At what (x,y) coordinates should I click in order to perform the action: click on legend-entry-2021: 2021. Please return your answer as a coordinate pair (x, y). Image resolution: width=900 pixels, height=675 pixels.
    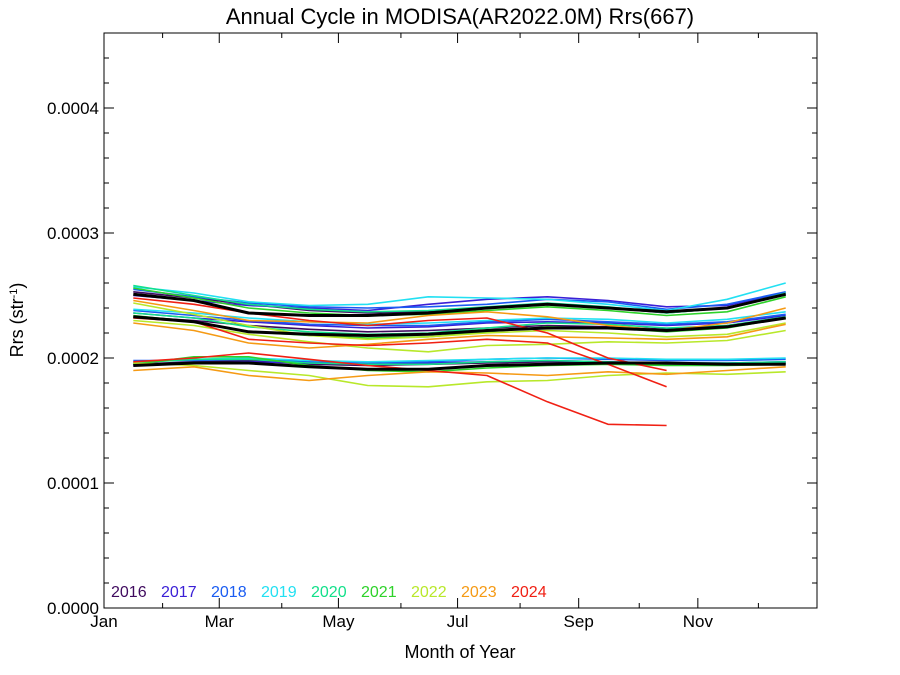
    Looking at the image, I should click on (379, 592).